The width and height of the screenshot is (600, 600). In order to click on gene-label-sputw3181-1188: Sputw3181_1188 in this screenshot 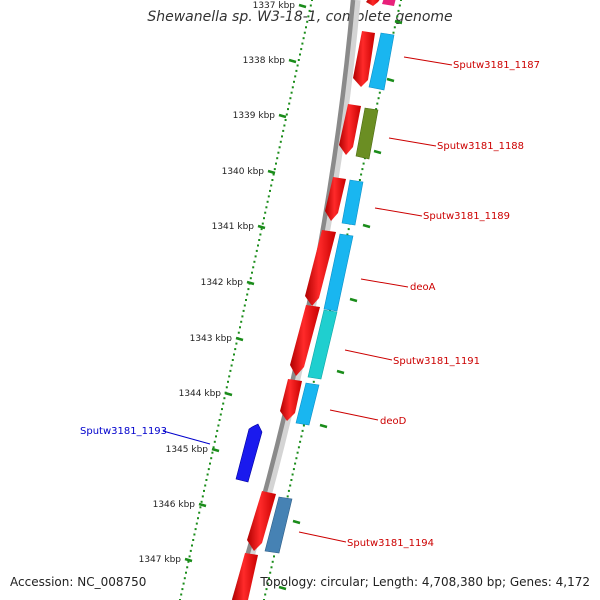, I will do `click(480, 146)`.